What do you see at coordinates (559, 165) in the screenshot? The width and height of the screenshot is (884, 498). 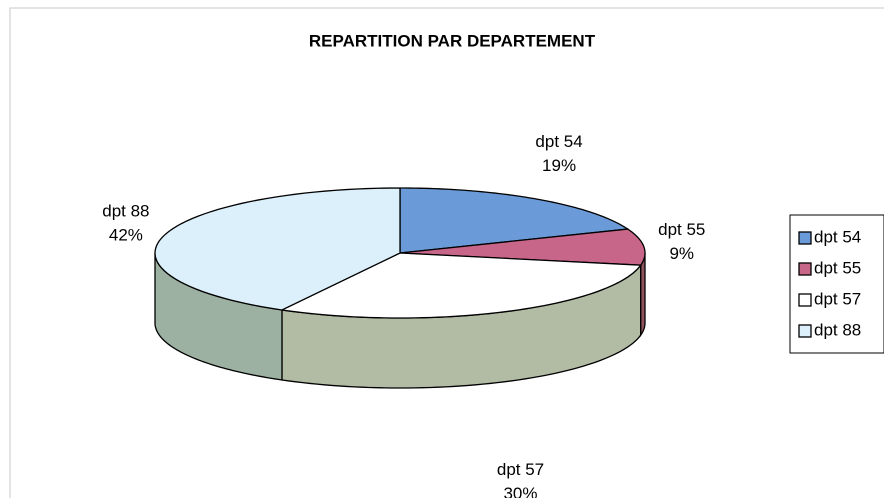 I see `data-label-value: 19%` at bounding box center [559, 165].